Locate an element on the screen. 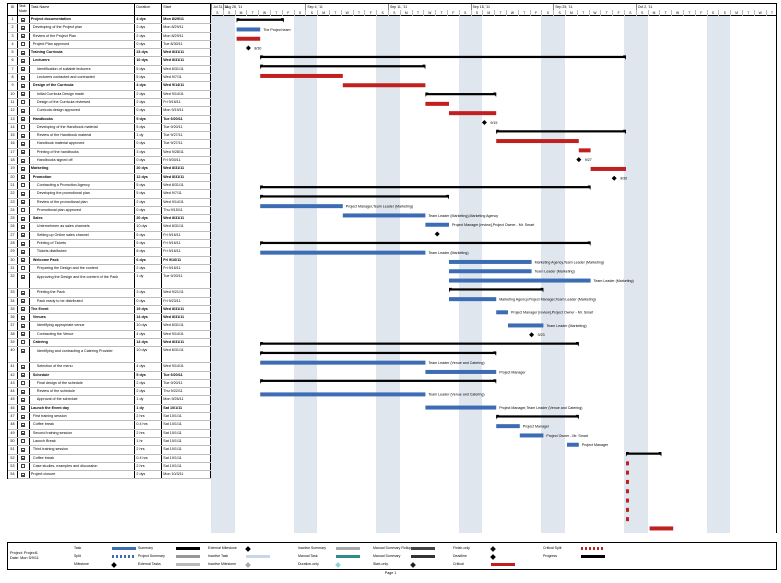 This screenshot has height=583, width=781. task-name: Training Curricula is located at coordinates (83, 53).